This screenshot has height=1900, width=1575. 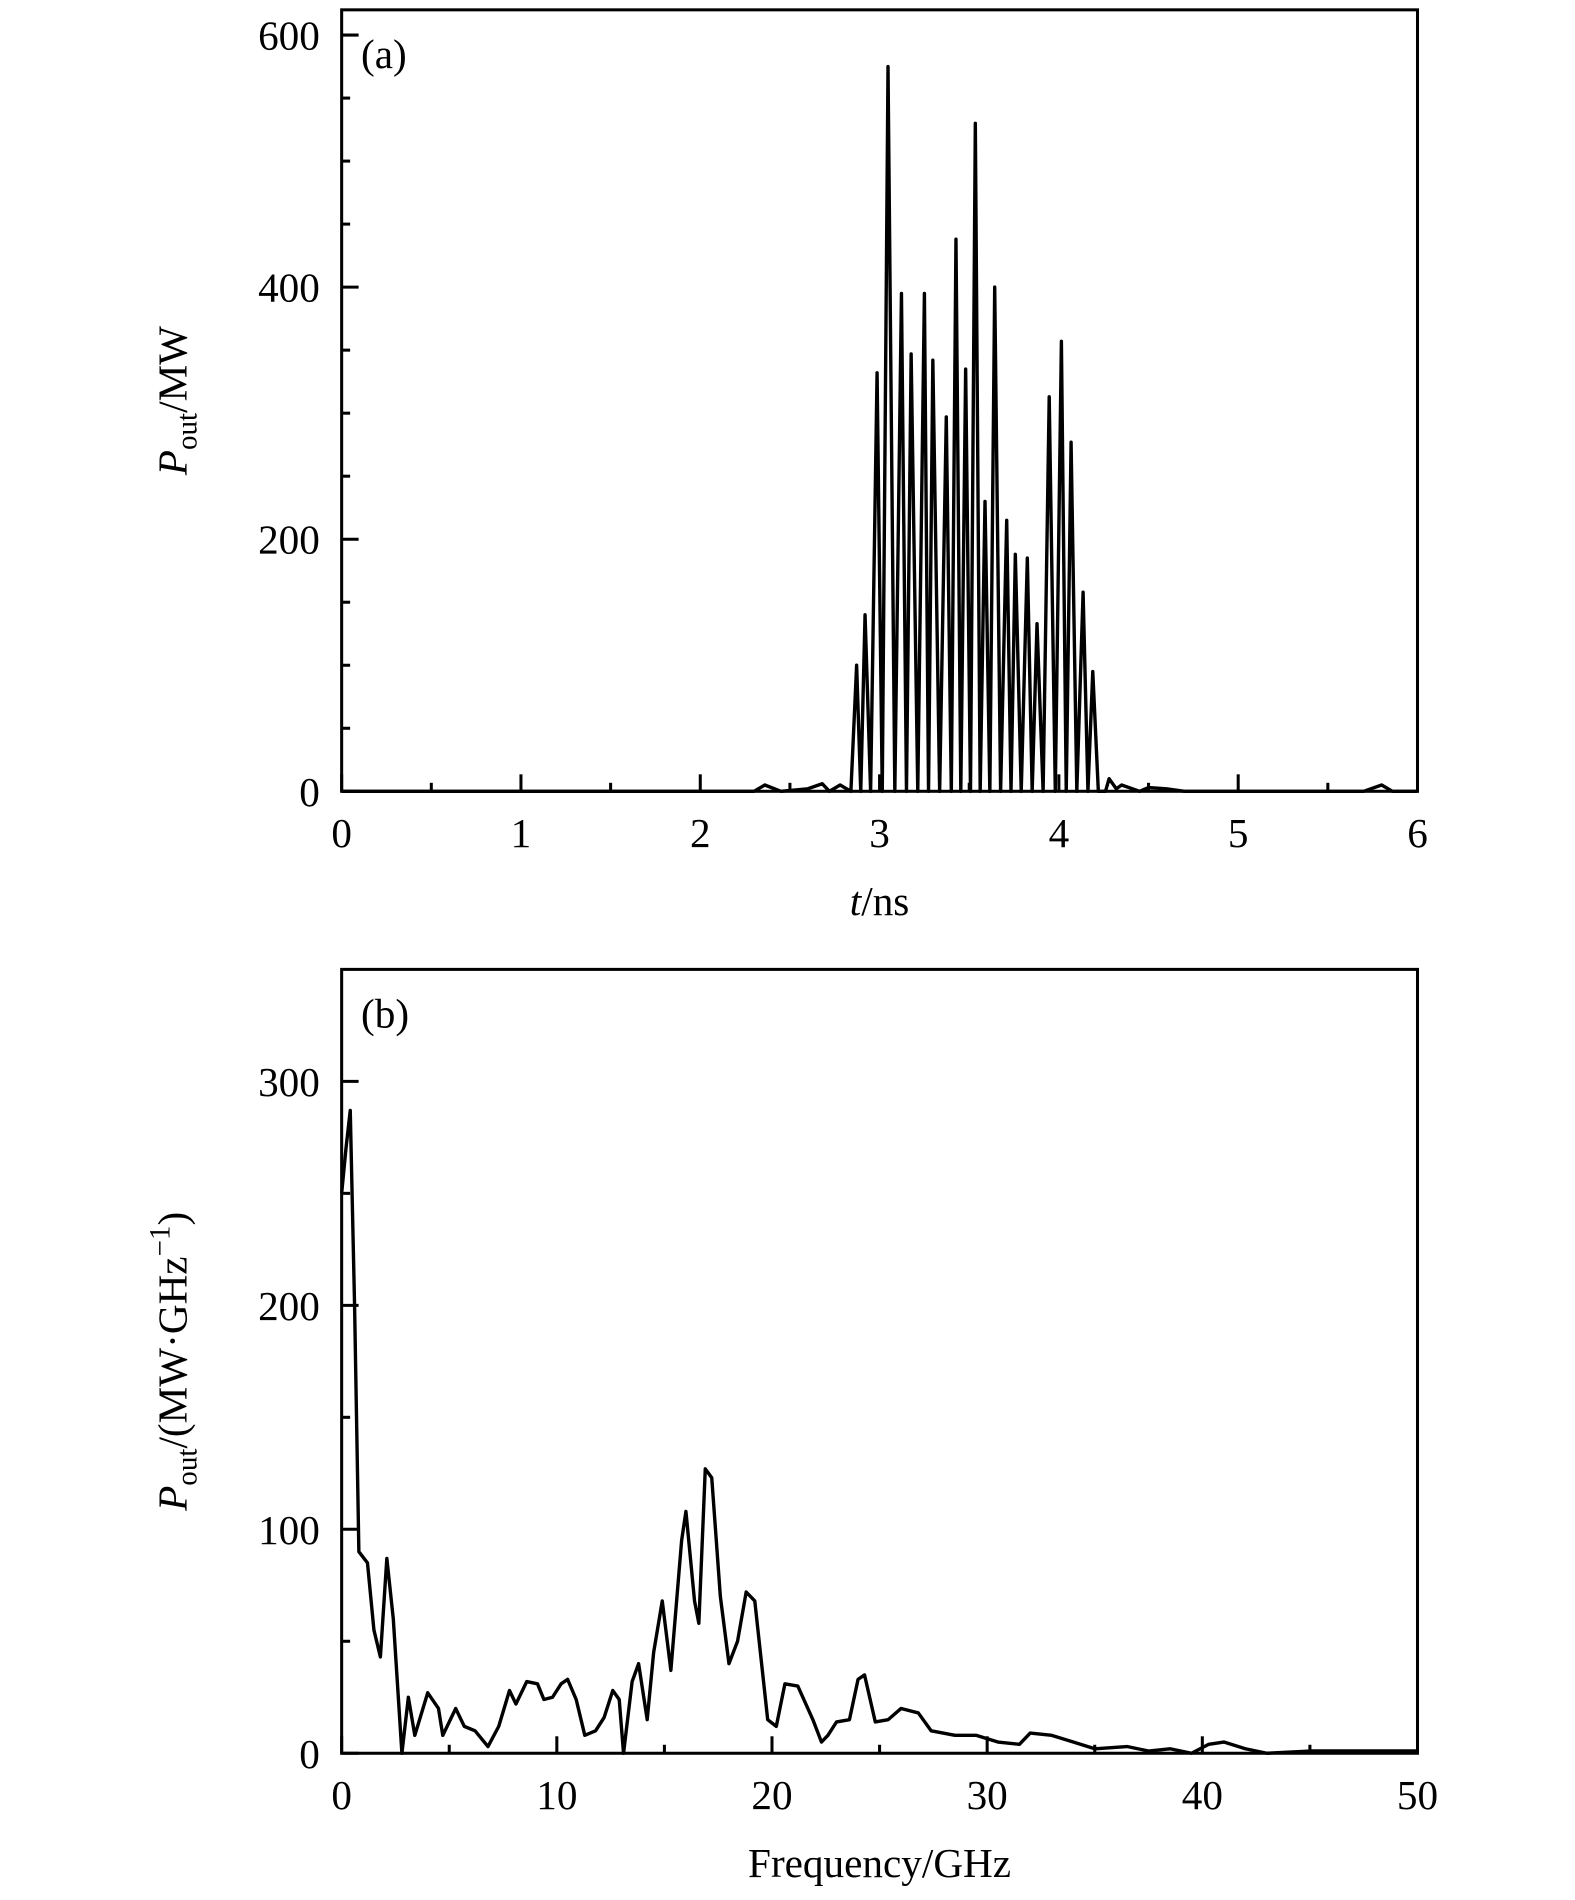 I want to click on y-tick-label: 400, so click(x=289, y=288).